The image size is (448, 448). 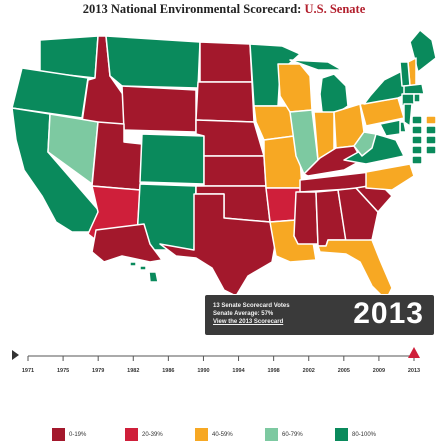 I want to click on state-ia, so click(x=274, y=123).